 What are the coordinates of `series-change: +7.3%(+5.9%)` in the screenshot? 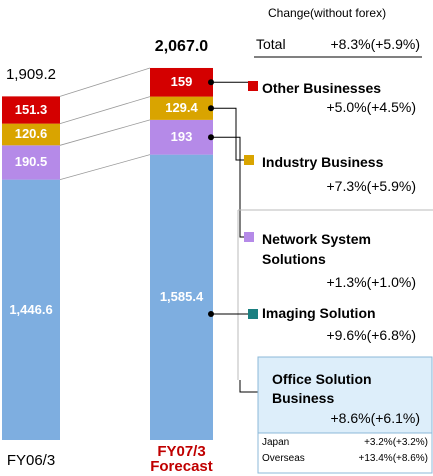 It's located at (371, 186).